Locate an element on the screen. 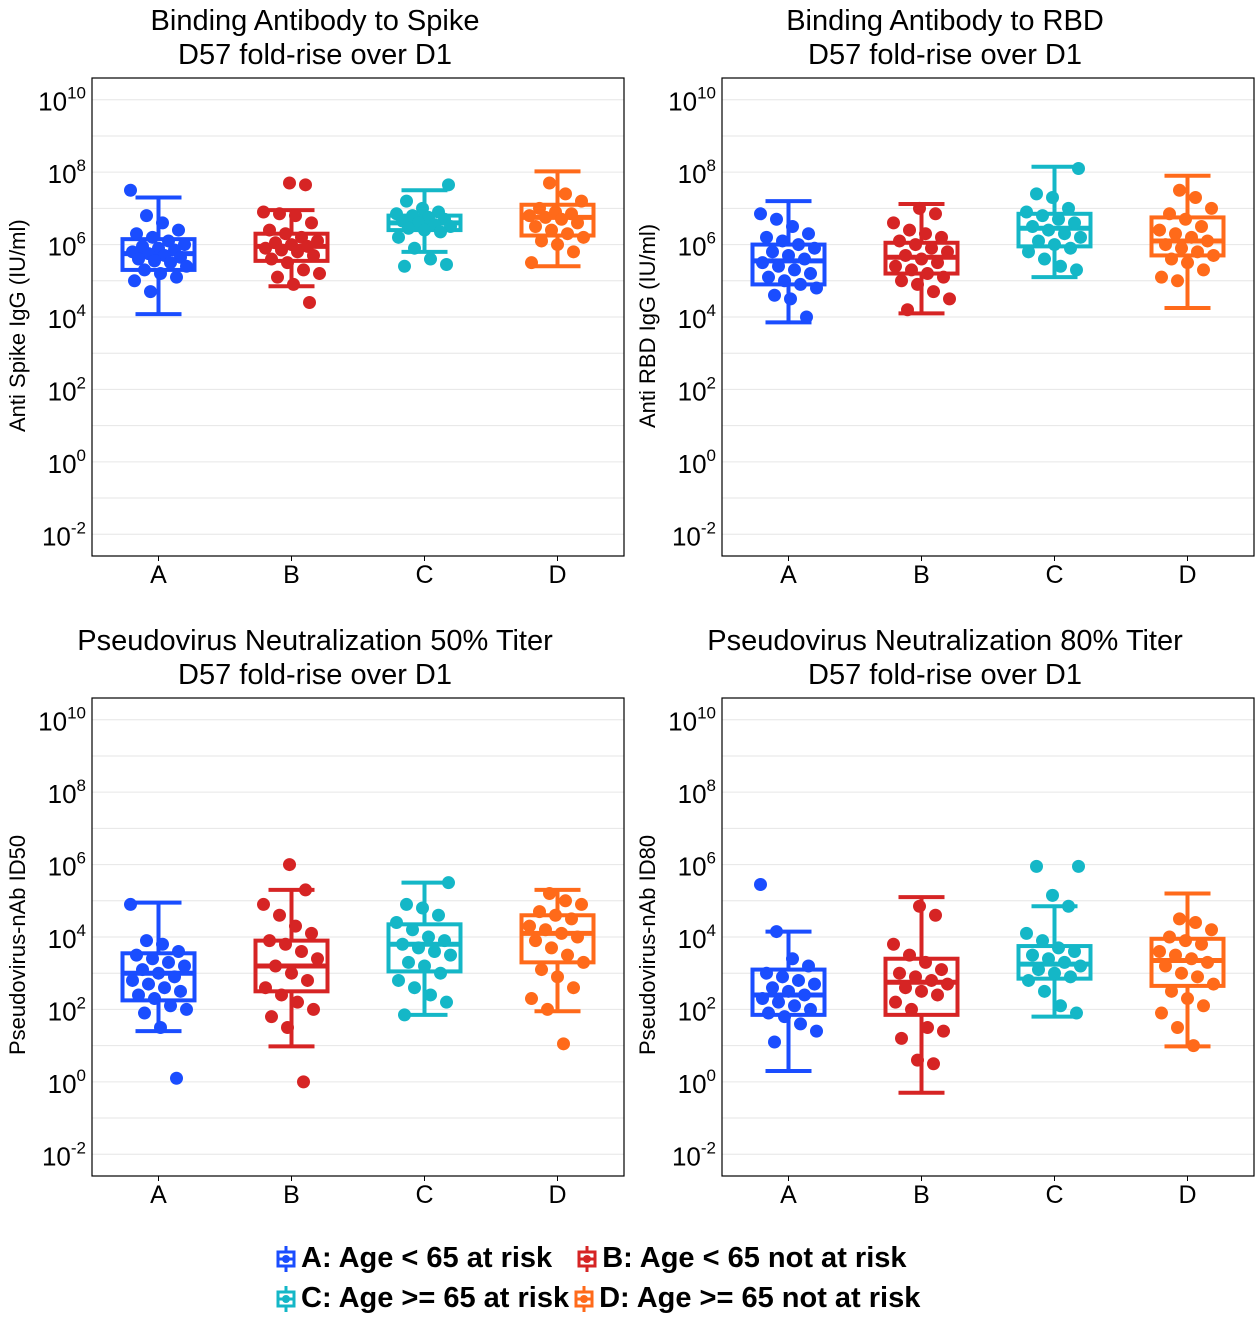 This screenshot has height=1322, width=1260. y-tick-label: 10⁰ is located at coordinates (67, 462).